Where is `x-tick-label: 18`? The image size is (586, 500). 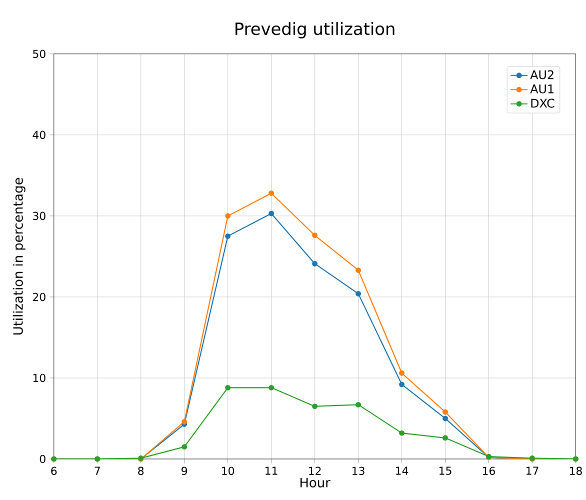
x-tick-label: 18 is located at coordinates (576, 471).